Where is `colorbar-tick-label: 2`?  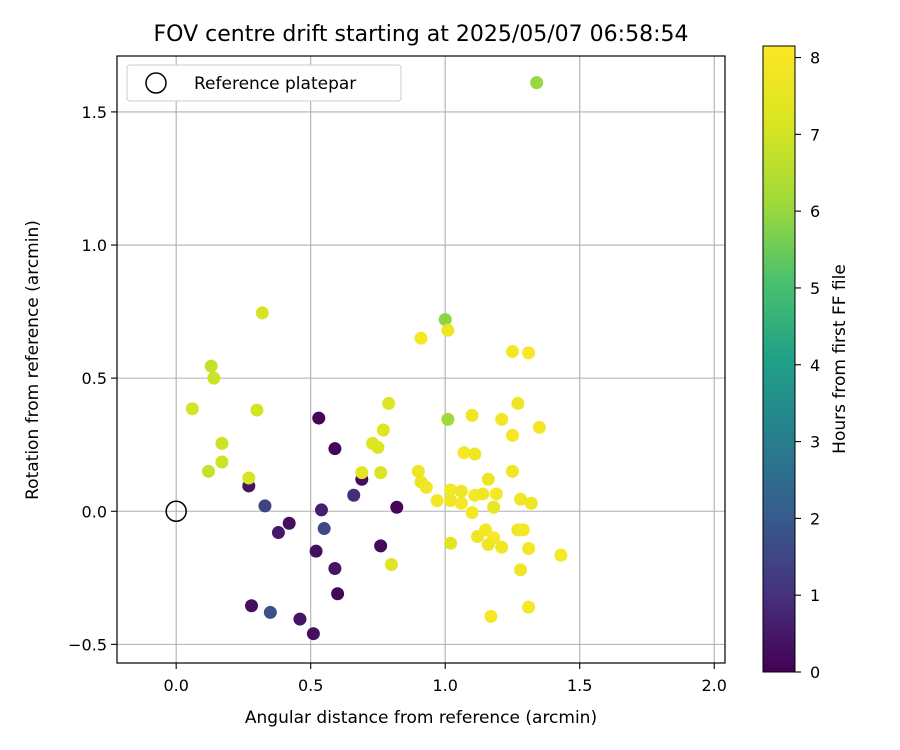 colorbar-tick-label: 2 is located at coordinates (815, 518).